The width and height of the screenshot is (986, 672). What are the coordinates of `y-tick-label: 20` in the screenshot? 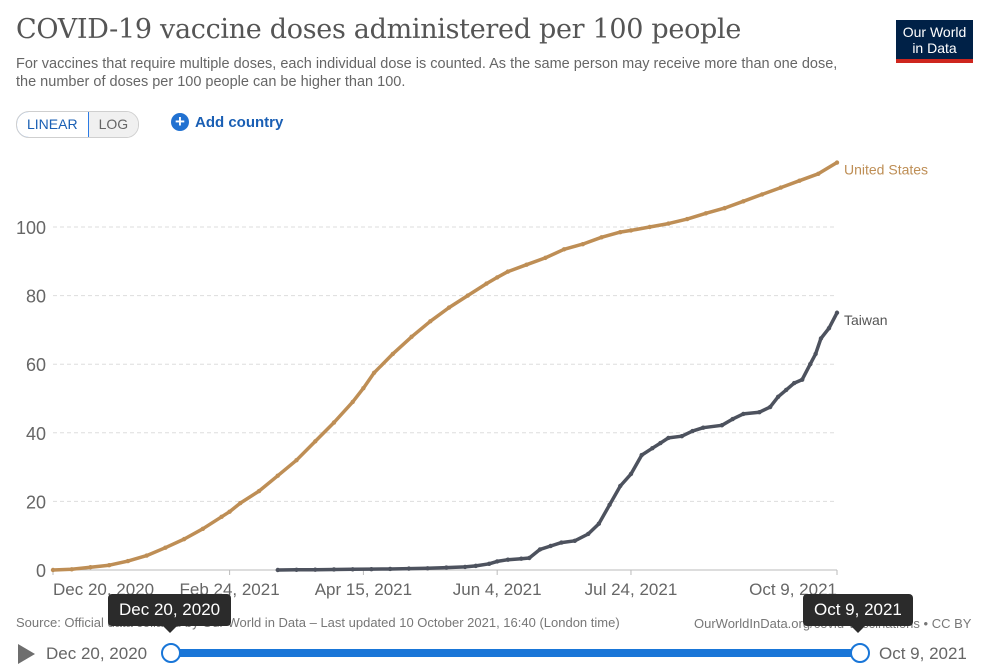 It's located at (36, 502).